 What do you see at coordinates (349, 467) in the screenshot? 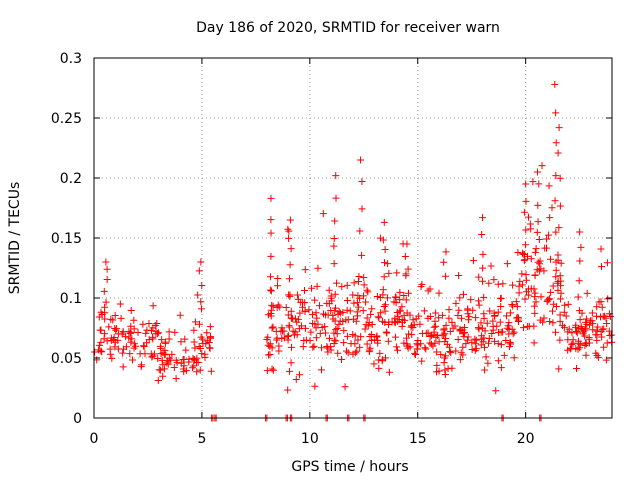
I see `x-axis-label: GPS time / hours` at bounding box center [349, 467].